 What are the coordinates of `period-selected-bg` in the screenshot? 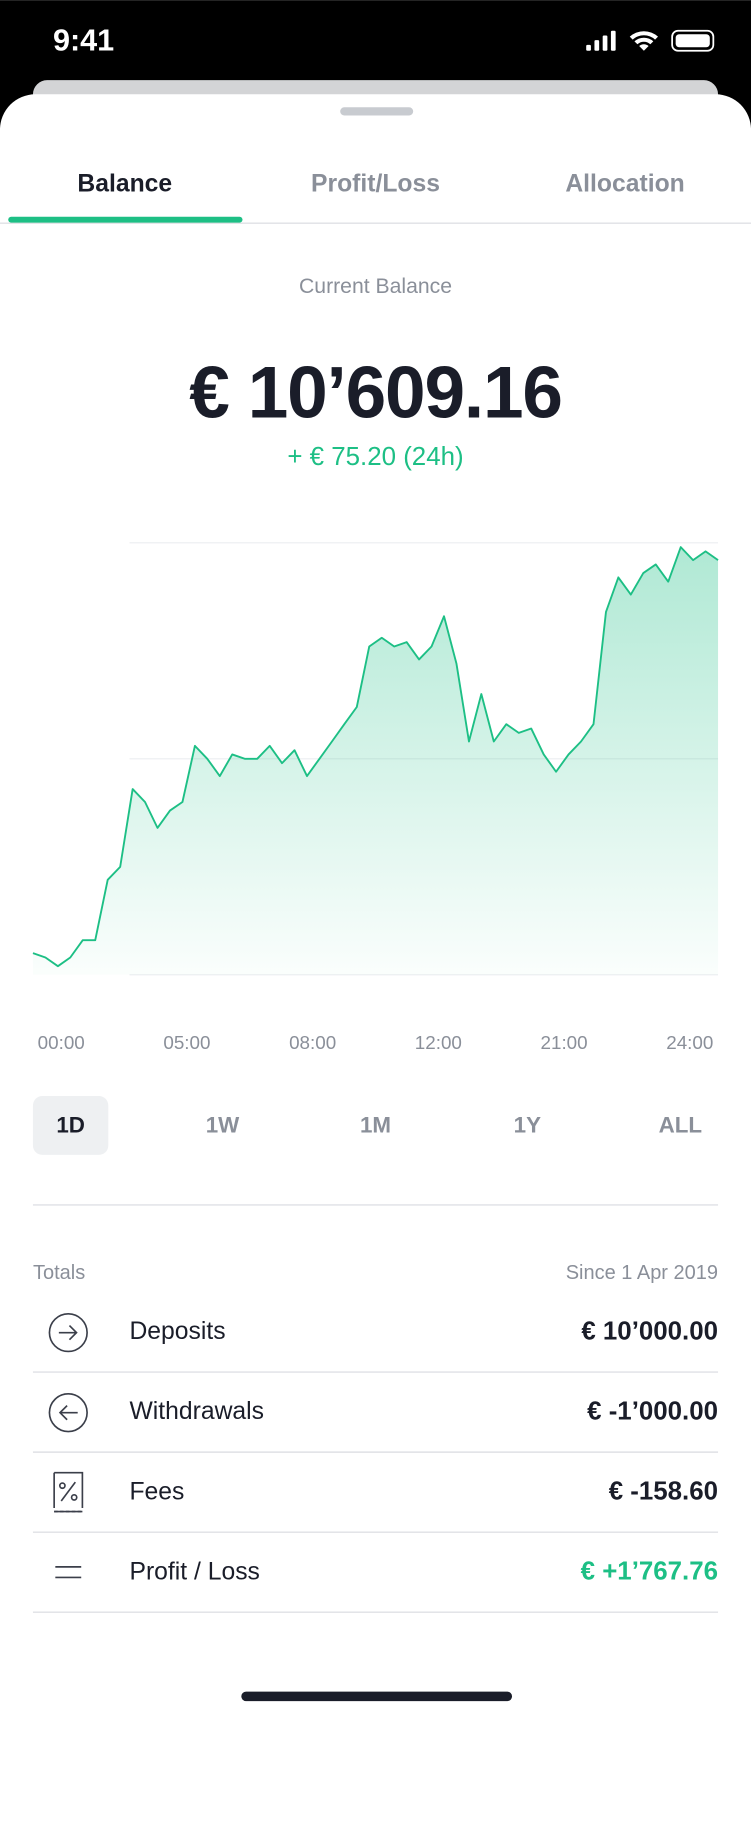 It's located at (70, 1125).